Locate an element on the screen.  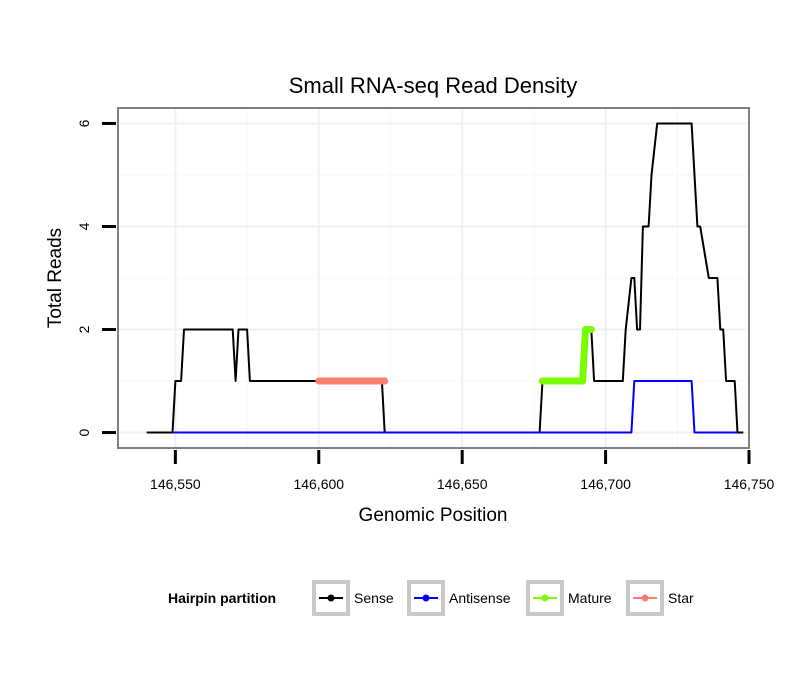
legend-key-sense is located at coordinates (331, 598).